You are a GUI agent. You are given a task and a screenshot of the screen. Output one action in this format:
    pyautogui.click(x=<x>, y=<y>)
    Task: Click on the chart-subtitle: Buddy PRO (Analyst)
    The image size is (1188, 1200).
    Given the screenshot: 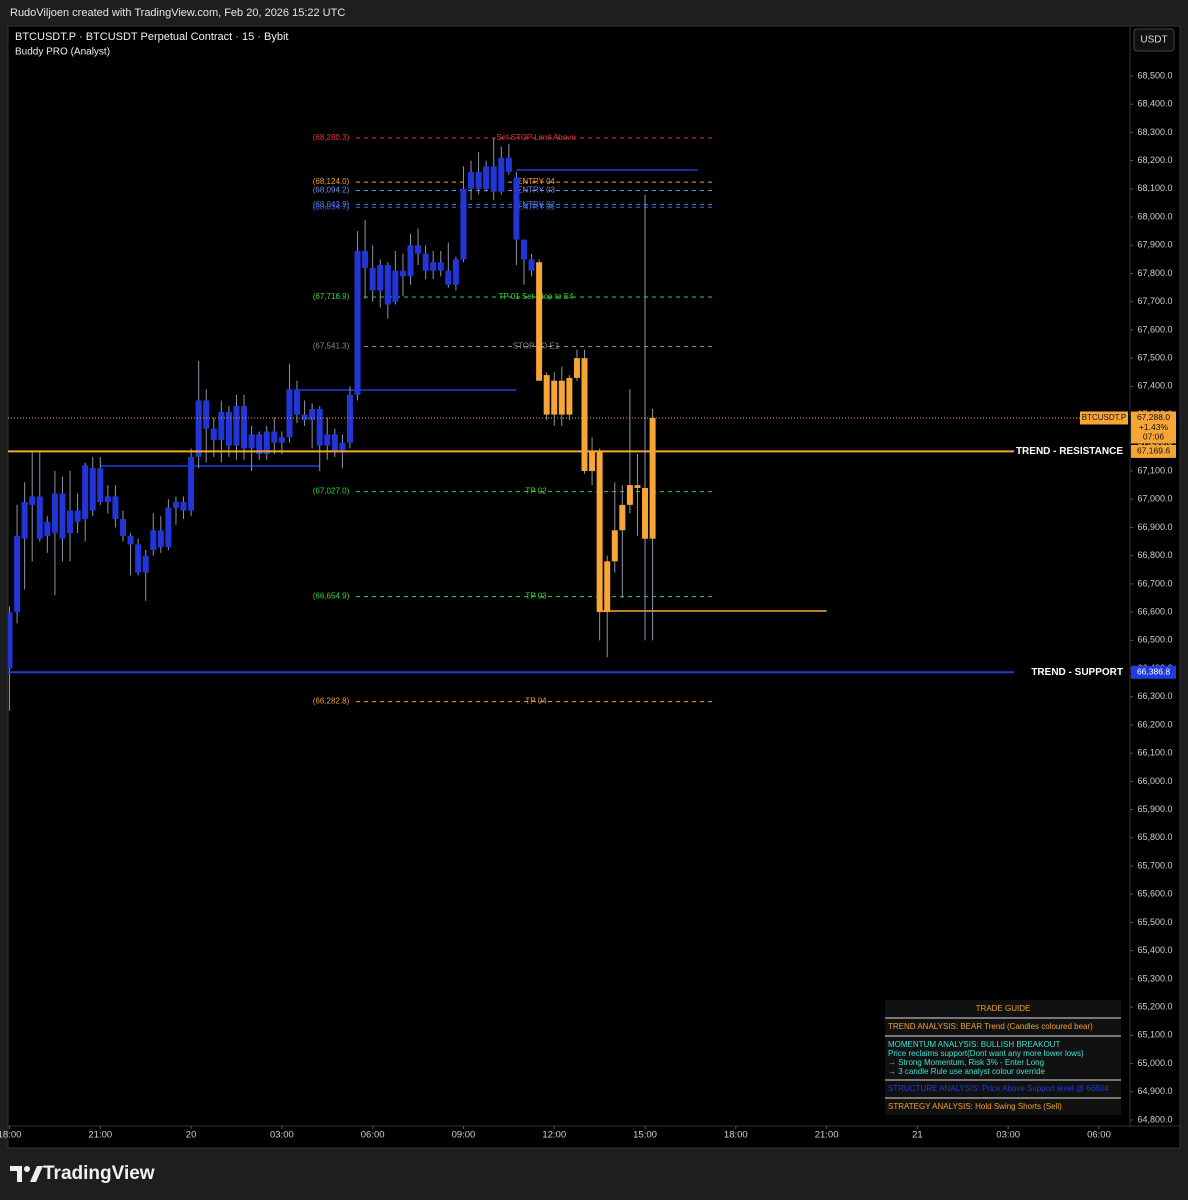 What is the action you would take?
    pyautogui.click(x=62, y=52)
    